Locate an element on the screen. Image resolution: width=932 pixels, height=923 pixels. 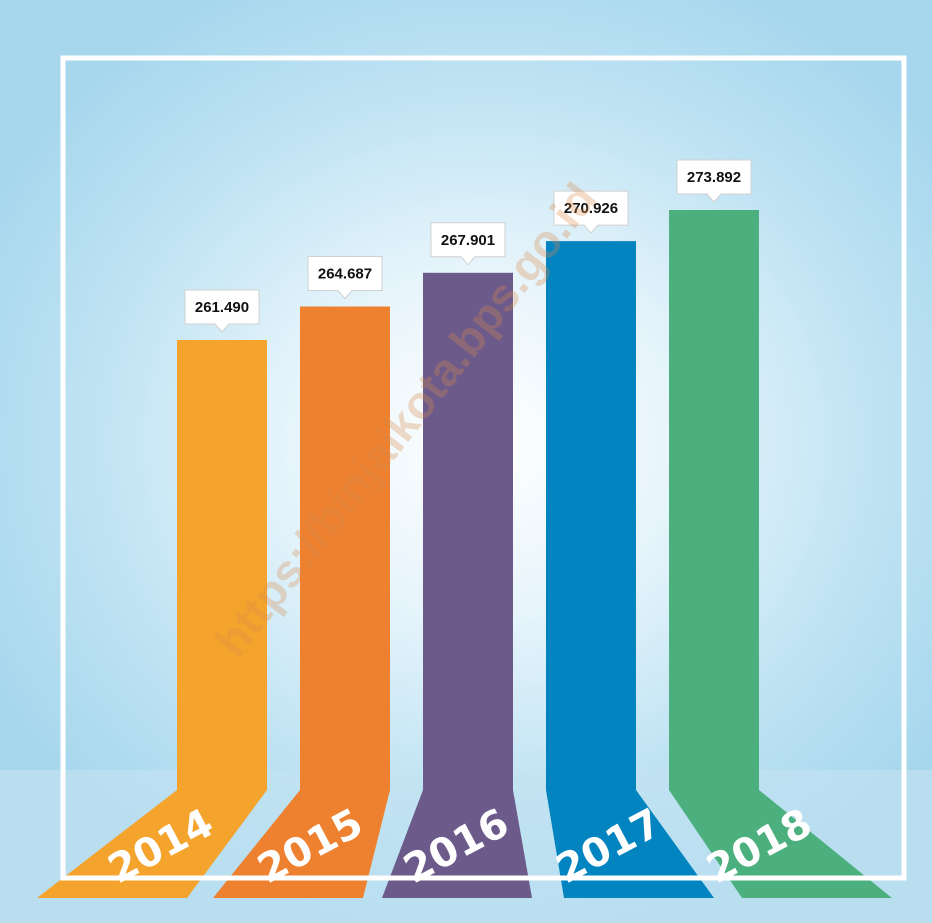
value-callout-2018: 273.892 is located at coordinates (714, 181).